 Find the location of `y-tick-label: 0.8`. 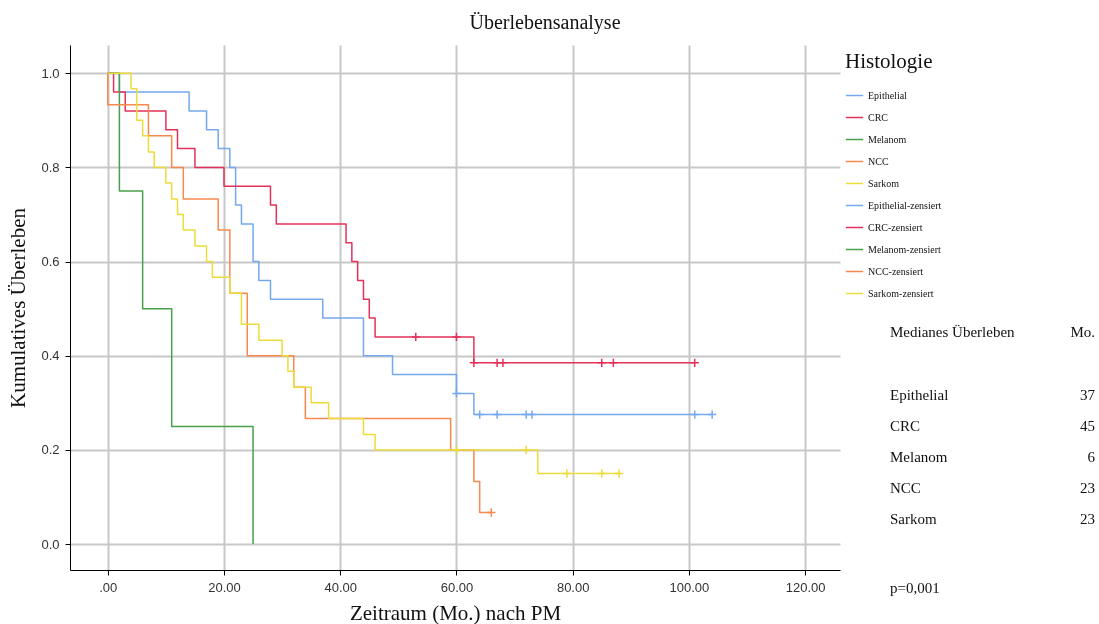

y-tick-label: 0.8 is located at coordinates (50, 167).